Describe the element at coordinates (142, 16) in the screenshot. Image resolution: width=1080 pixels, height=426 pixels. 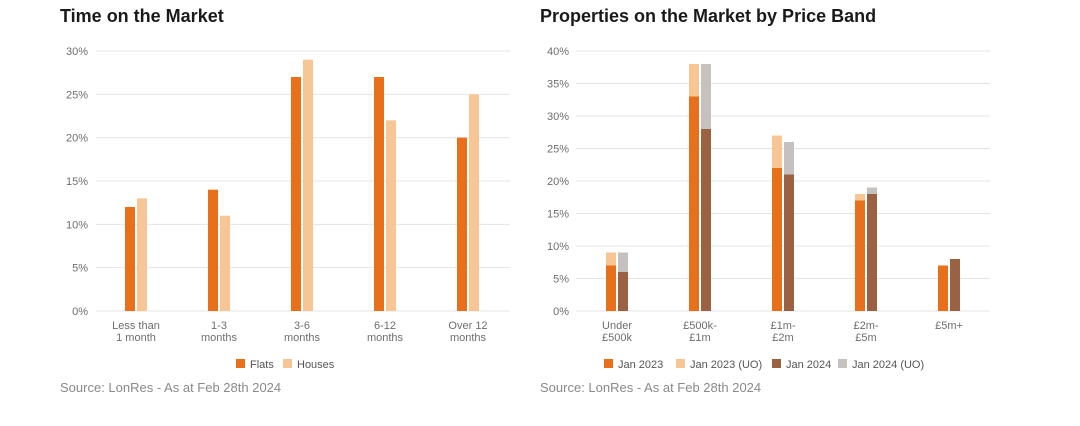
I see `chart-title: Time on the Market` at that location.